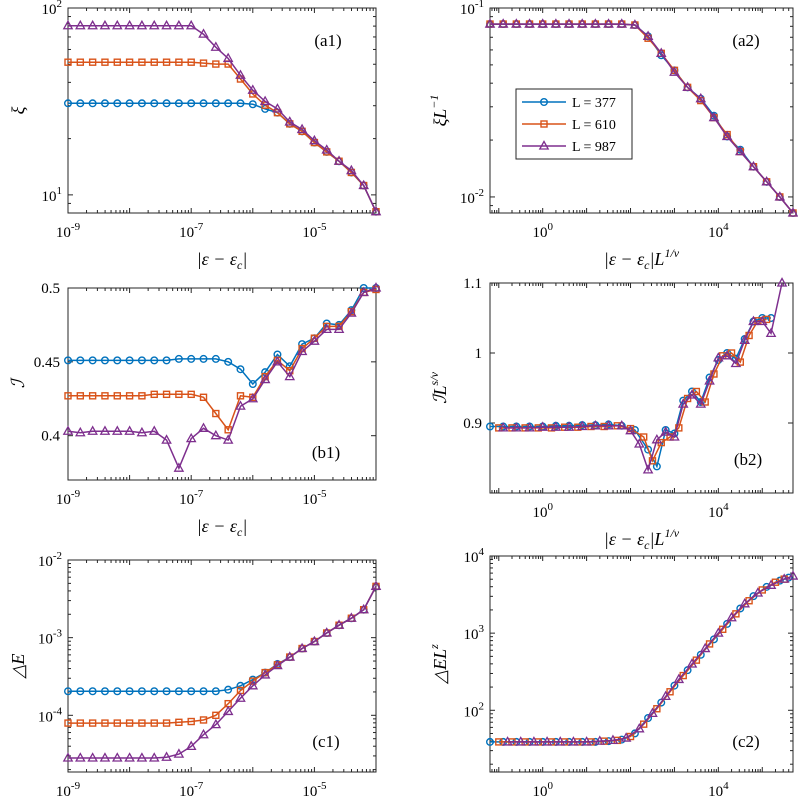  I want to click on panel-tag: (a2), so click(745, 40).